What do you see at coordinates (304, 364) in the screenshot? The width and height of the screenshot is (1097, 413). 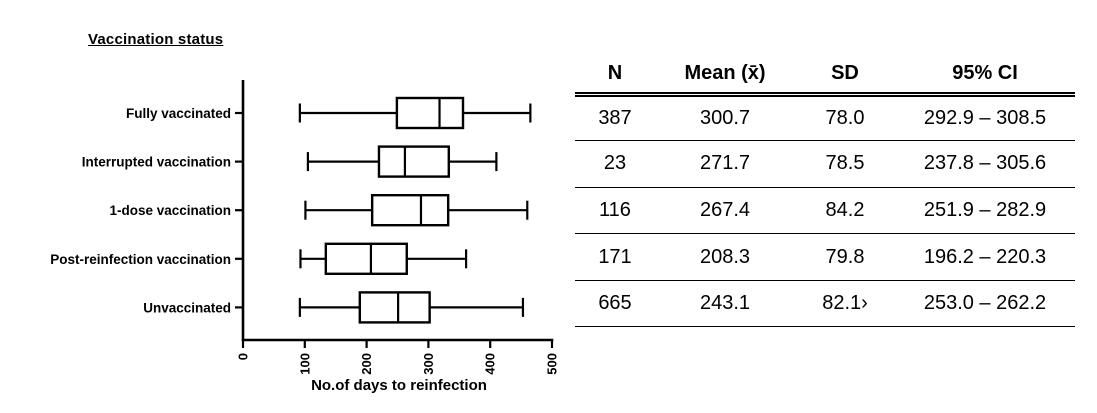 I see `x-tick-label: 100` at bounding box center [304, 364].